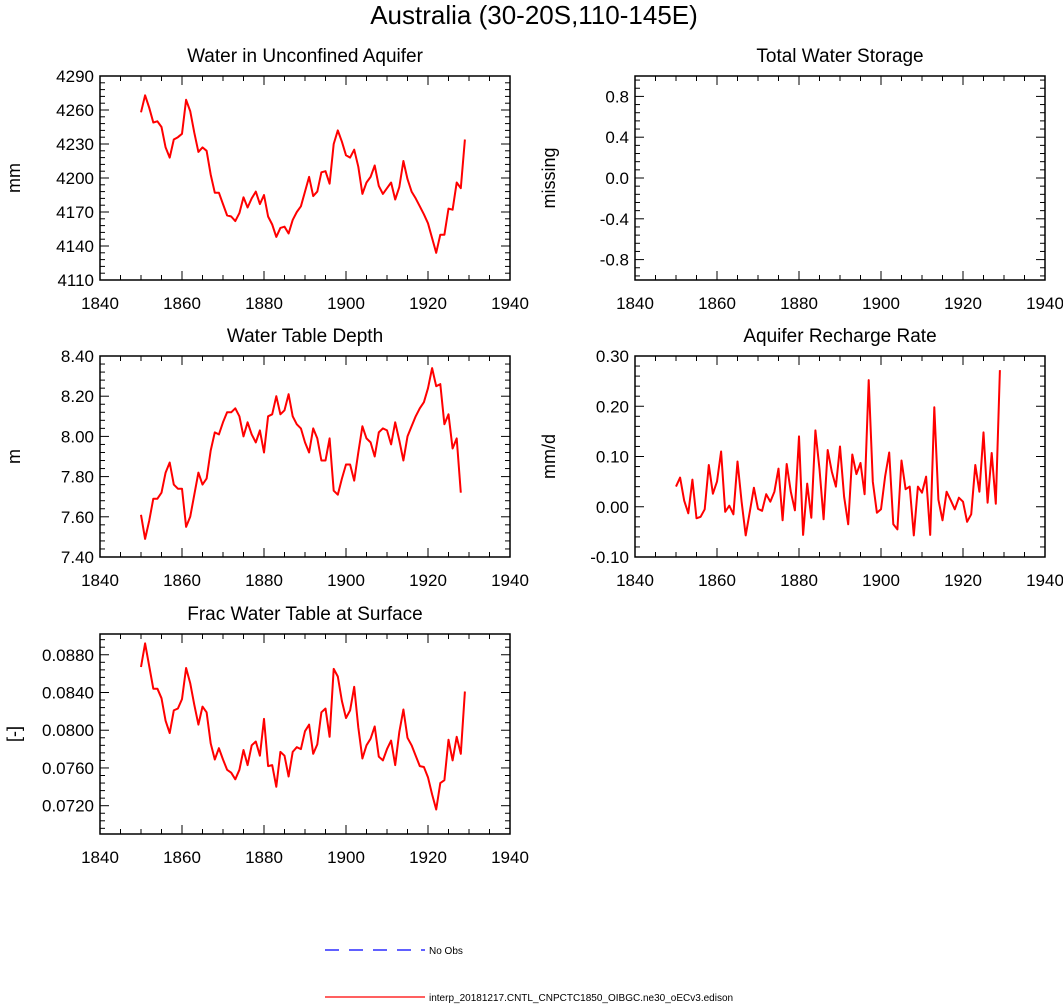  What do you see at coordinates (305, 336) in the screenshot?
I see `panel-title: Water Table Depth` at bounding box center [305, 336].